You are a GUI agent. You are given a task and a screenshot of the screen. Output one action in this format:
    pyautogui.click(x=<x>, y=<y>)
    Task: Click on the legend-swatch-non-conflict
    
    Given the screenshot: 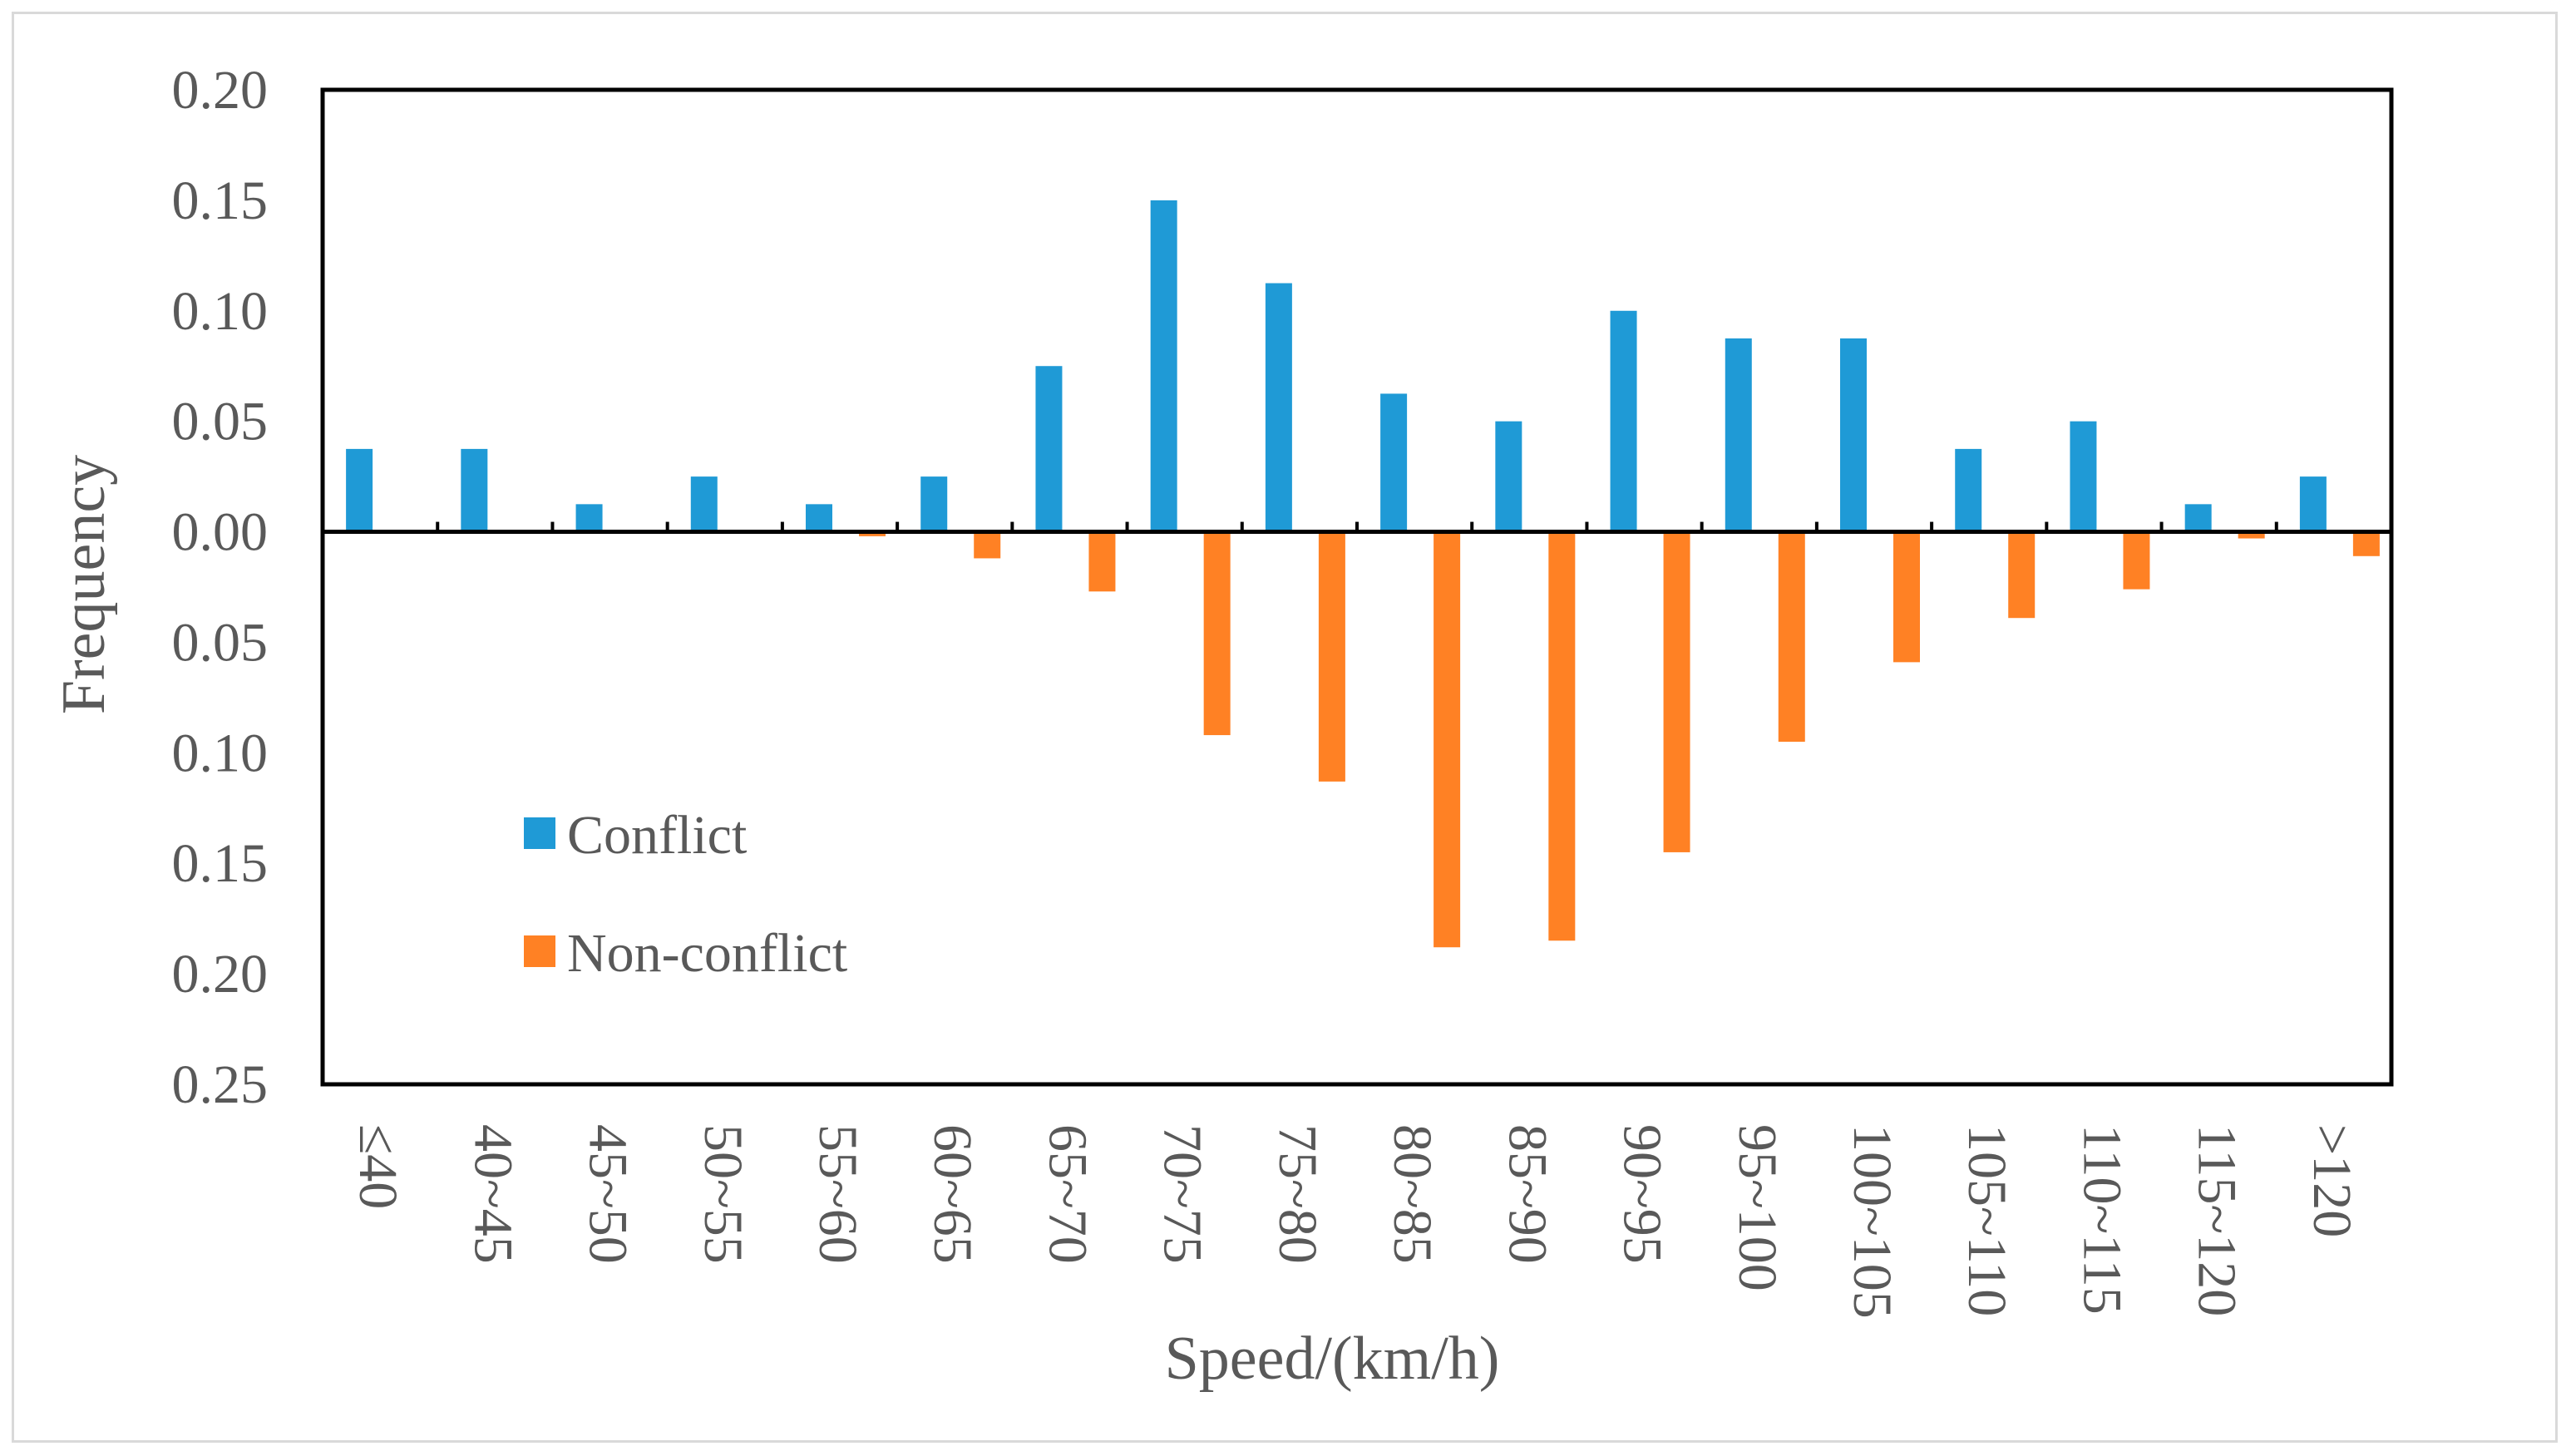 What is the action you would take?
    pyautogui.click(x=539, y=951)
    